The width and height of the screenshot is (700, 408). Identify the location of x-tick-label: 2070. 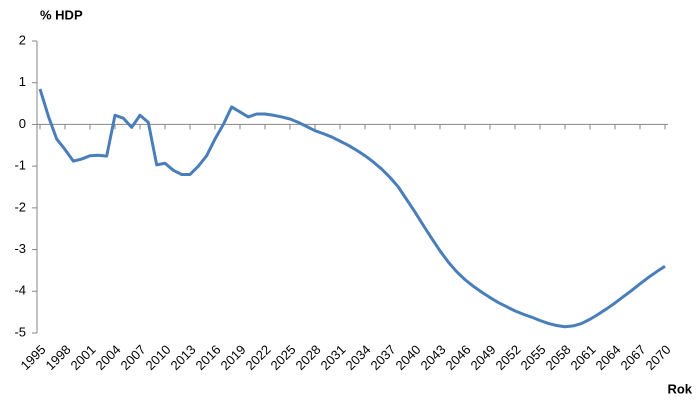
(657, 357).